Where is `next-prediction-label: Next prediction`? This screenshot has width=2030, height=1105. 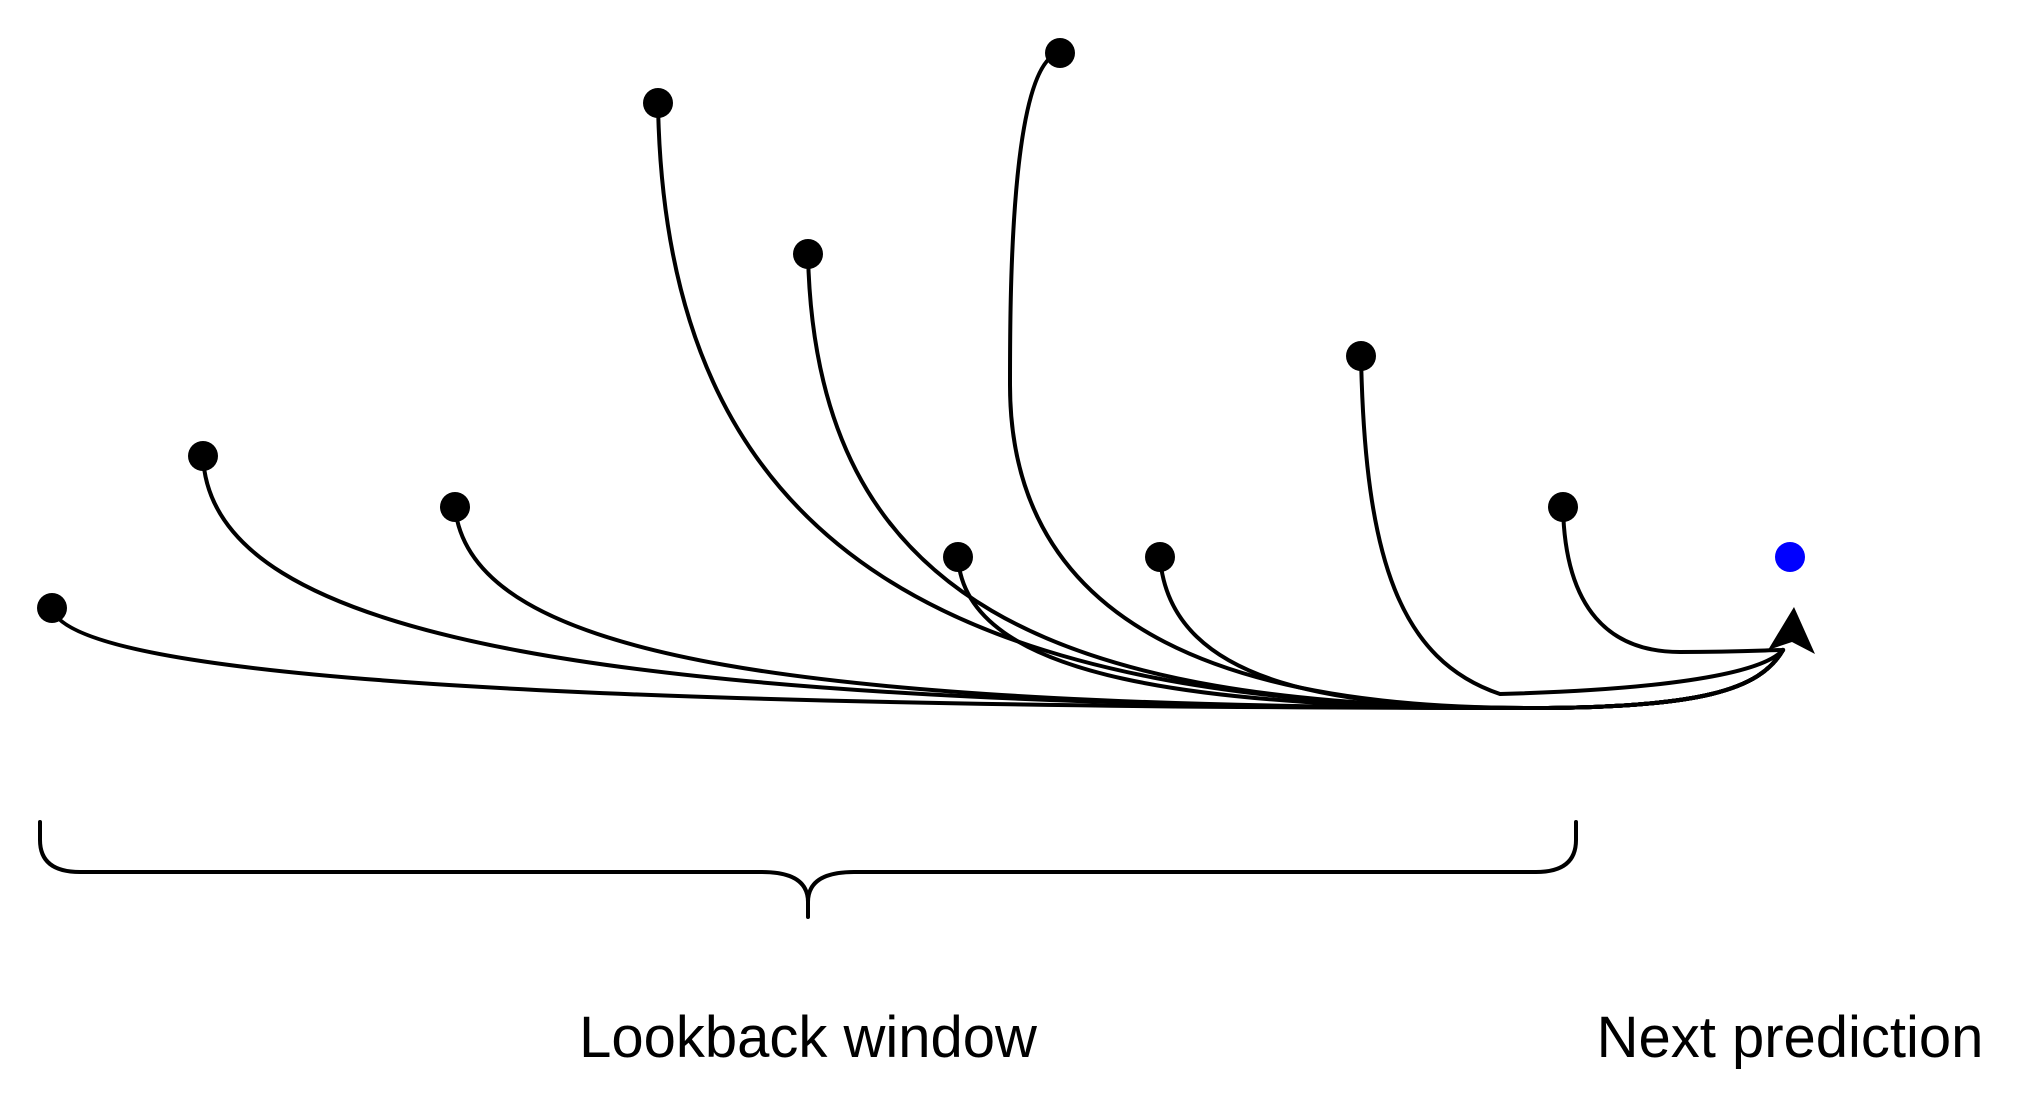 next-prediction-label: Next prediction is located at coordinates (1790, 1037).